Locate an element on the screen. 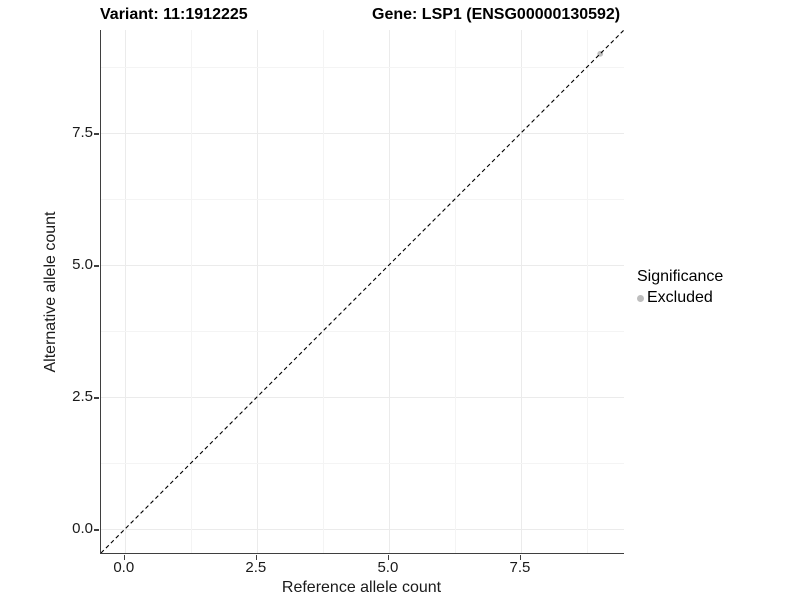  variant-title: Variant: 11:1912225 is located at coordinates (174, 14).